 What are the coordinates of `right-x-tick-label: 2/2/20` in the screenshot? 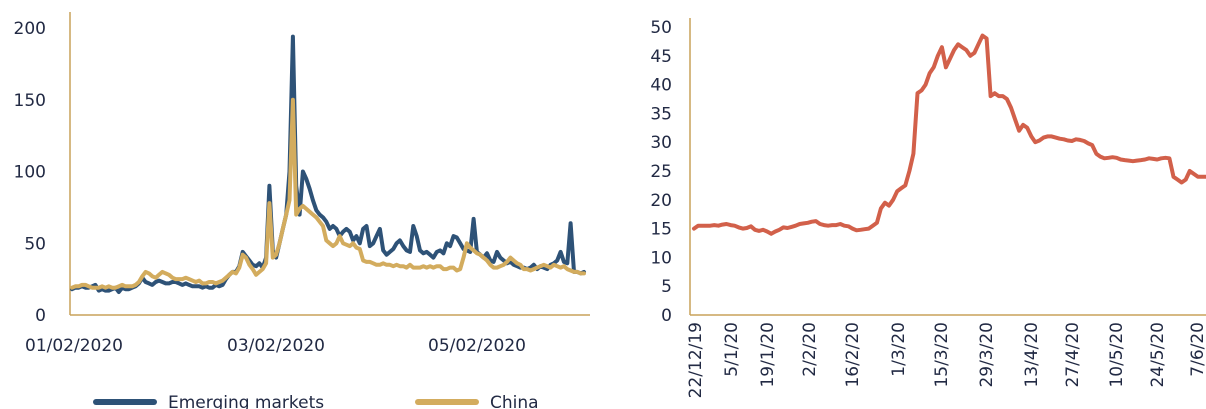 It's located at (810, 349).